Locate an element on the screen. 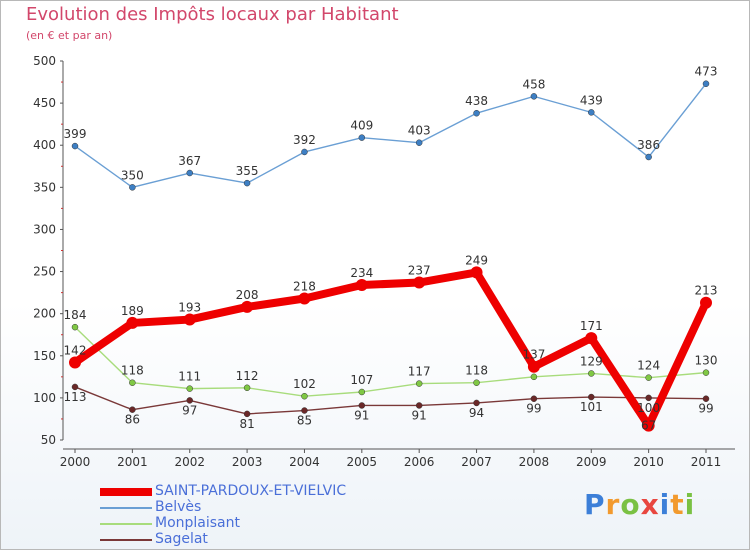 The image size is (750, 550). data-label: 130 is located at coordinates (706, 361).